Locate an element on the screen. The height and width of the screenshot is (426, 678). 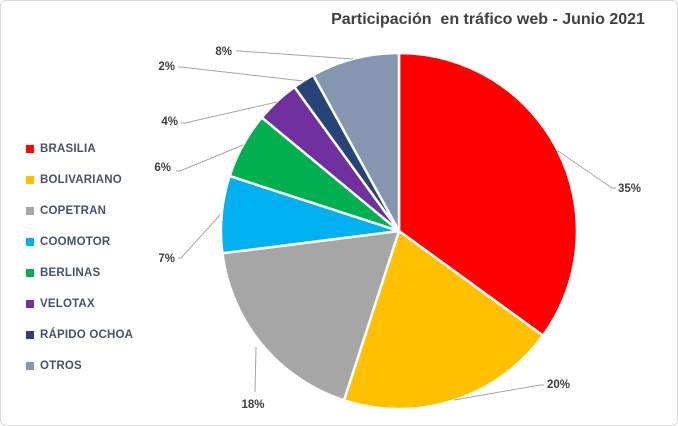
legend-item-brasilia: BRASILIA is located at coordinates (79, 149).